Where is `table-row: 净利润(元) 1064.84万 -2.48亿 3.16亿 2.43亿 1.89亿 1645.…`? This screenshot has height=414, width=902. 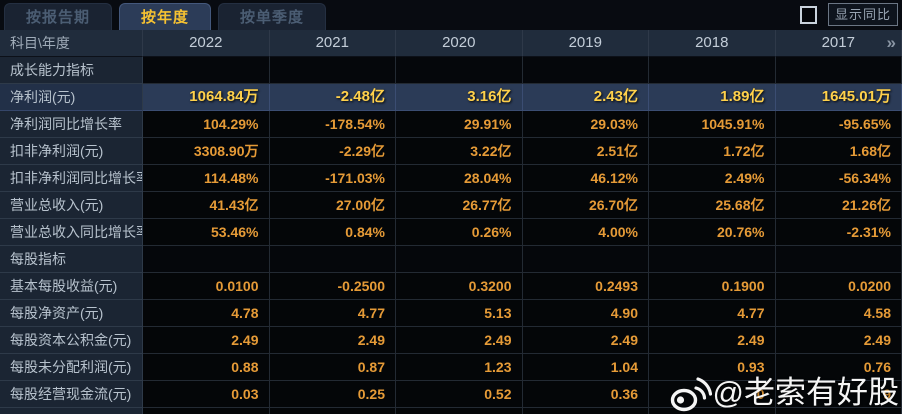
table-row: 净利润(元) 1064.84万 -2.48亿 3.16亿 2.43亿 1.89亿 1645.… is located at coordinates (451, 97).